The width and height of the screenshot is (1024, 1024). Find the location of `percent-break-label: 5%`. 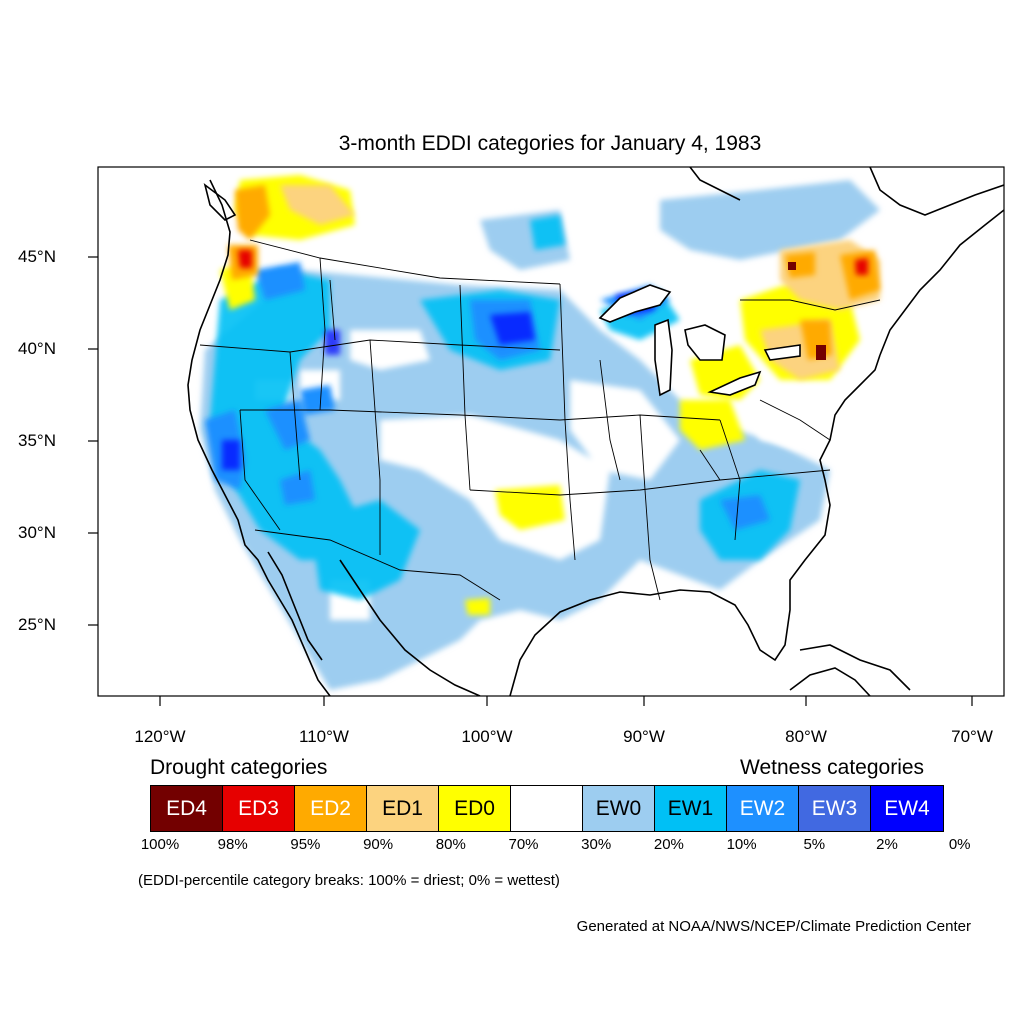

percent-break-label: 5% is located at coordinates (814, 844).